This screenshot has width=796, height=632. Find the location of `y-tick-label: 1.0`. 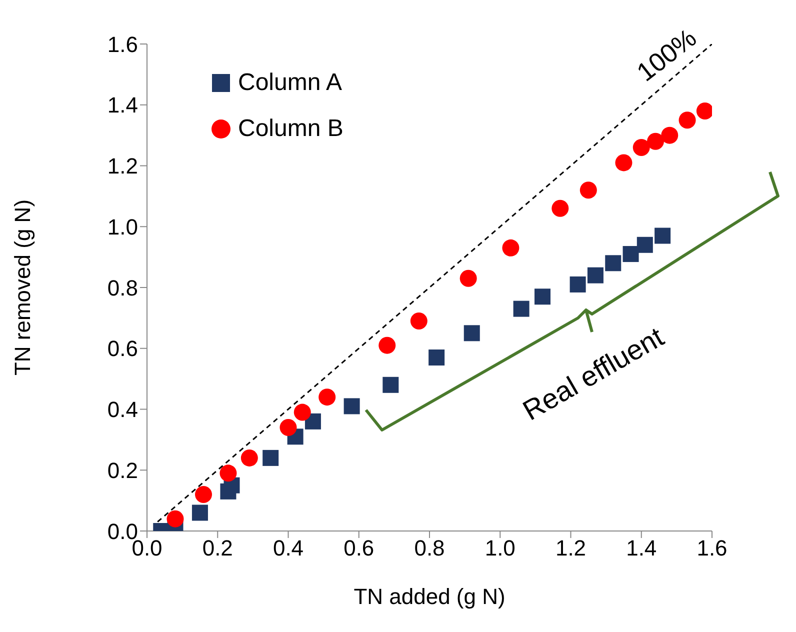

y-tick-label: 1.0 is located at coordinates (122, 227).